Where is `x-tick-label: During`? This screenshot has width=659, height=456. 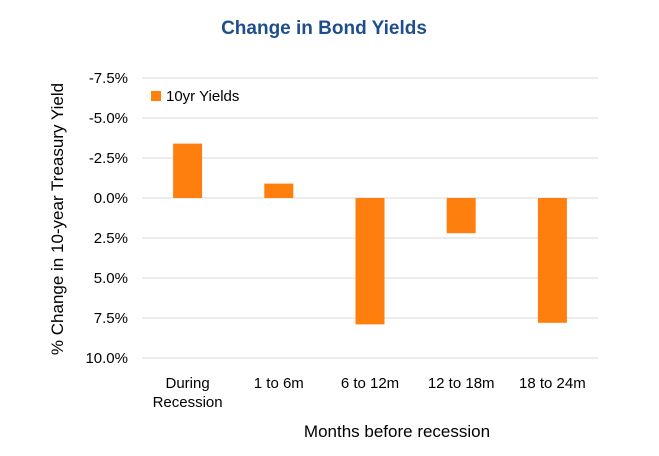 x-tick-label: During is located at coordinates (188, 383).